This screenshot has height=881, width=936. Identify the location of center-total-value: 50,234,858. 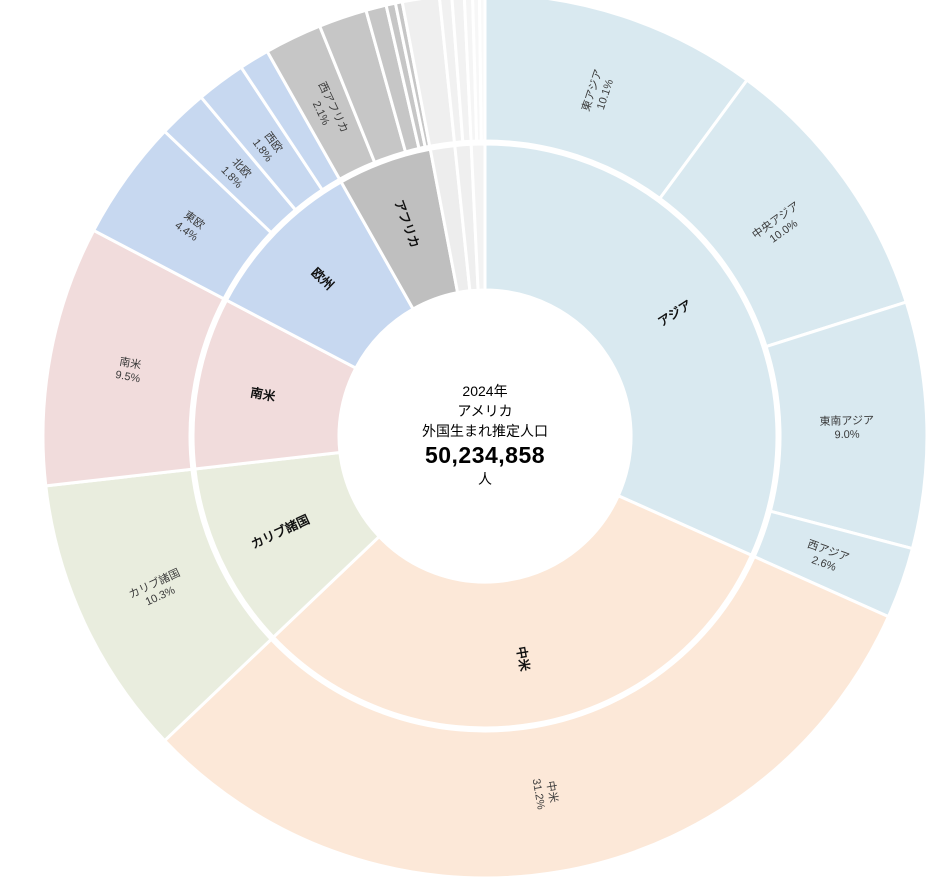
(485, 455).